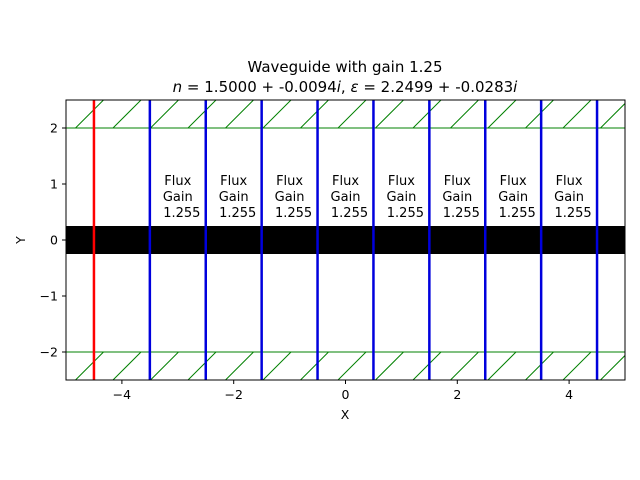 The width and height of the screenshot is (640, 480). I want to click on y-tick-label: 2, so click(54, 128).